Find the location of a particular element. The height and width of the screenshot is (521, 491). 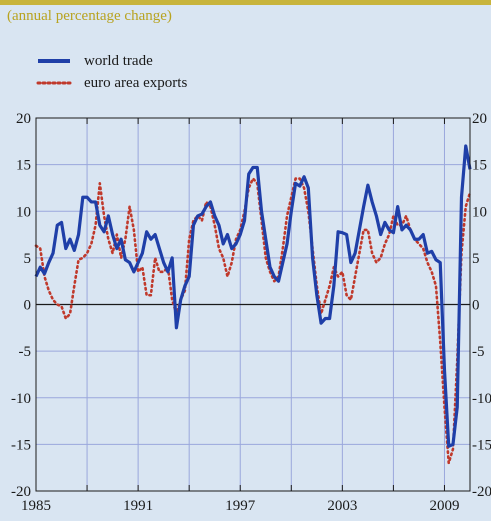

chart-subtitle: (annual percentage change) is located at coordinates (89, 16).